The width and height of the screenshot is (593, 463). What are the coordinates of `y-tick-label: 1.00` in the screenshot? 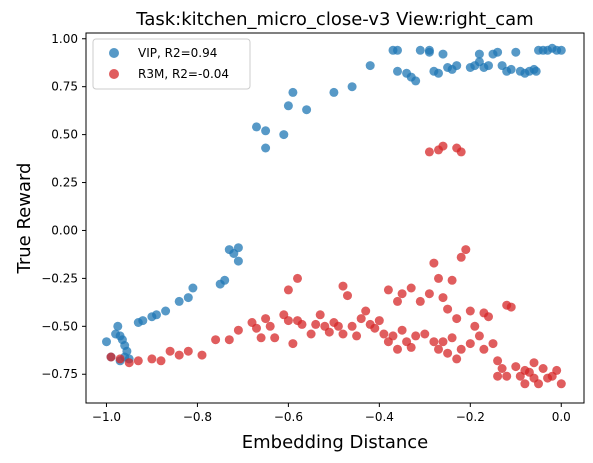 It's located at (64, 39).